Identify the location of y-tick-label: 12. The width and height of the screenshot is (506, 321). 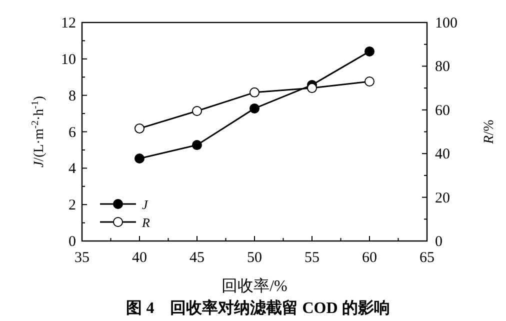
(68, 24).